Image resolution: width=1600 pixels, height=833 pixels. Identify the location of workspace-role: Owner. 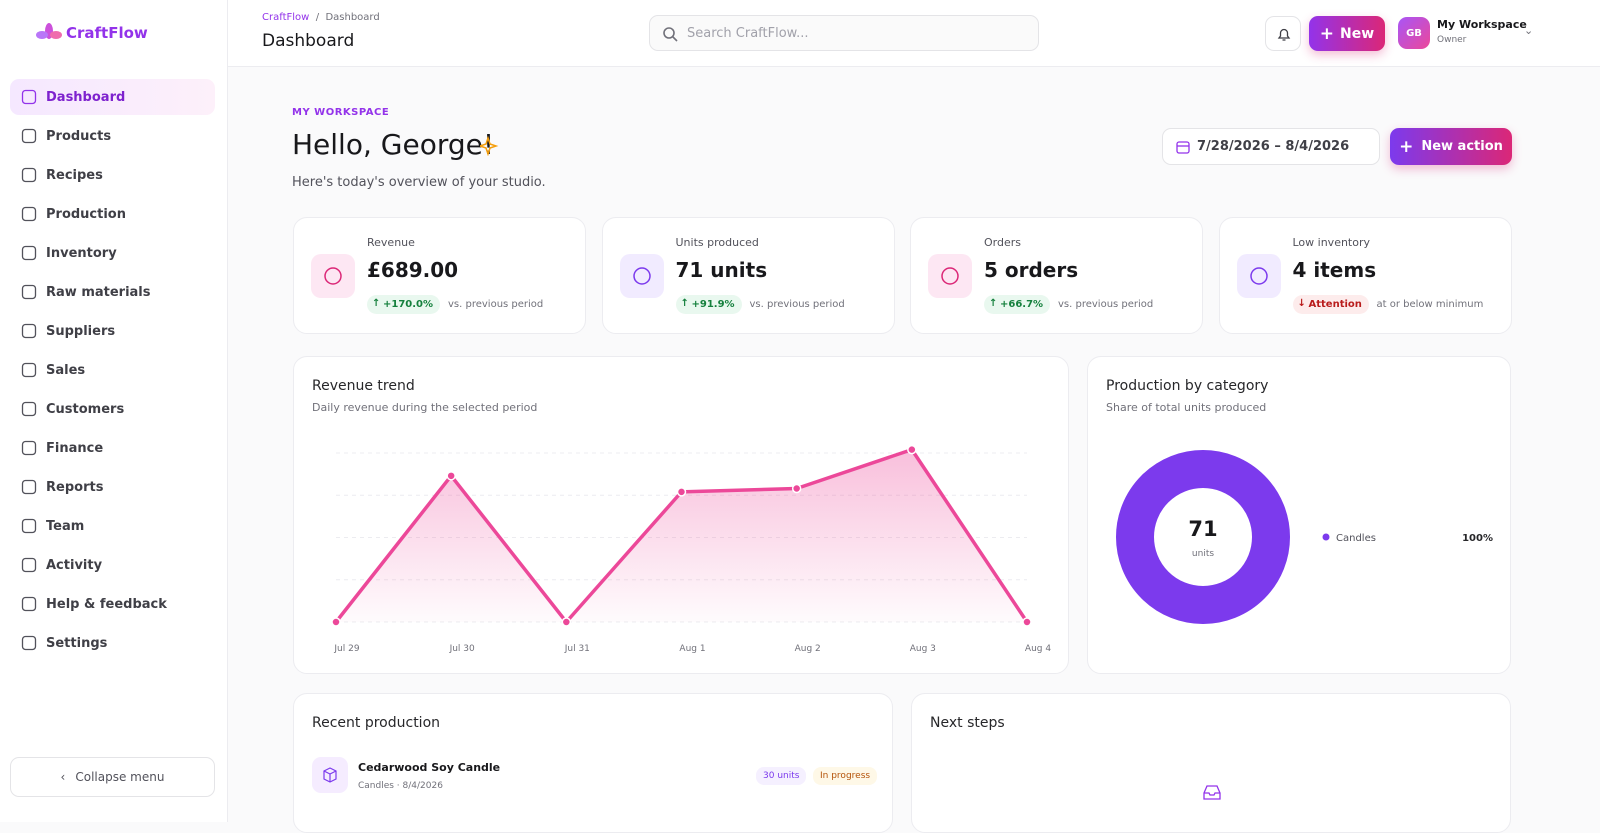
(1452, 40).